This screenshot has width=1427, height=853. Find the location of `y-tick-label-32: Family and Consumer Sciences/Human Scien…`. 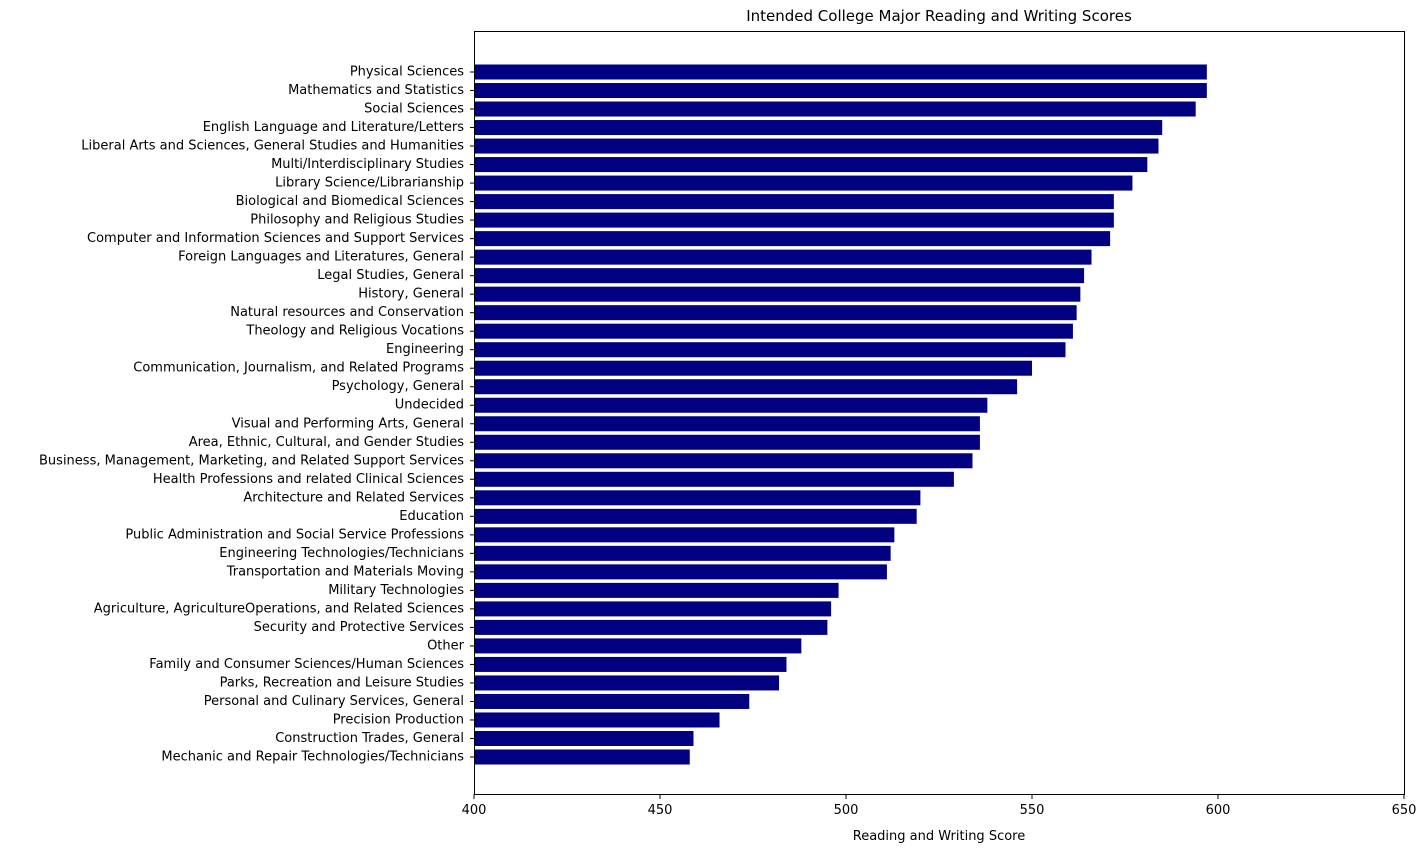

y-tick-label-32: Family and Consumer Sciences/Human Scien… is located at coordinates (306, 664).